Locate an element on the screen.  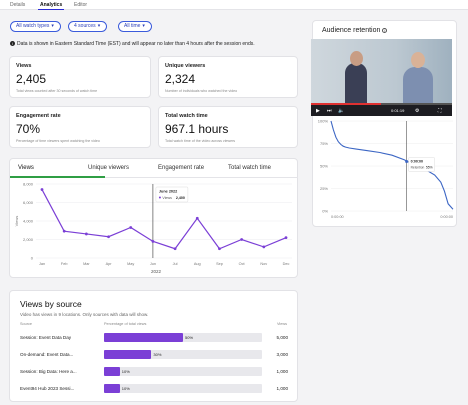
source-bar-track: 30% is located at coordinates (183, 354).